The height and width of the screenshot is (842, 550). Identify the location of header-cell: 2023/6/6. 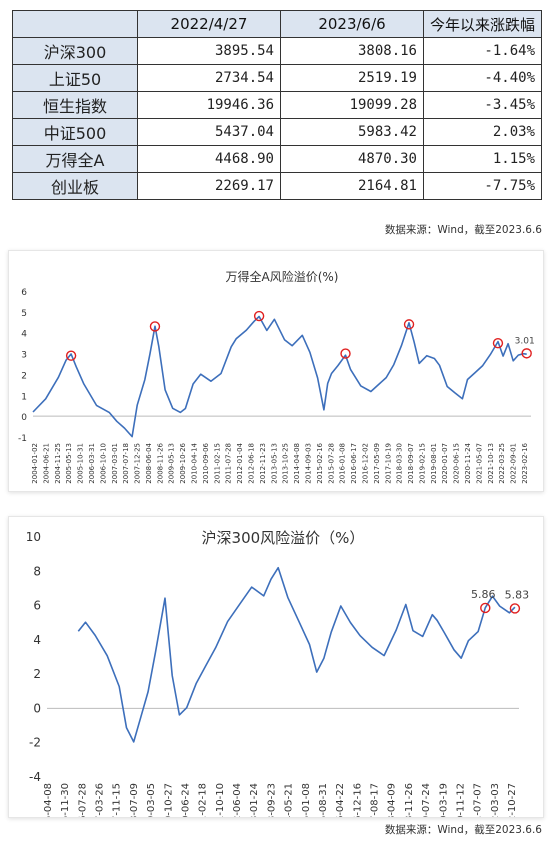
(352, 24).